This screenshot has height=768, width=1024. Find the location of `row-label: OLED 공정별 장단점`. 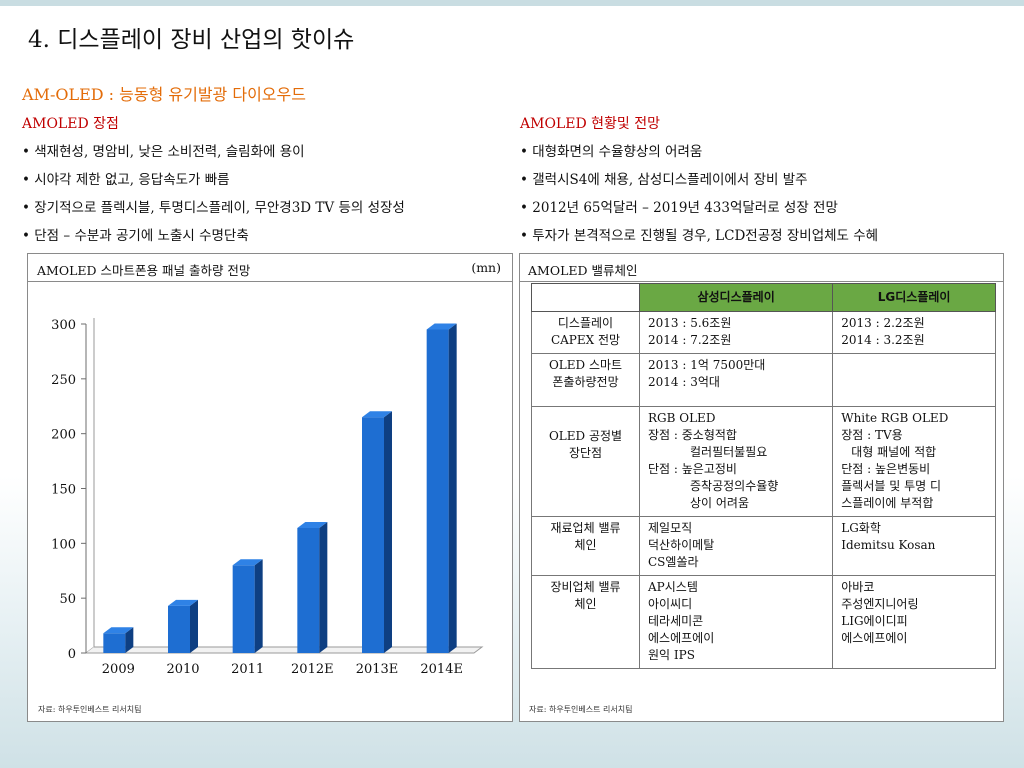

row-label: OLED 공정별 장단점 is located at coordinates (585, 461).